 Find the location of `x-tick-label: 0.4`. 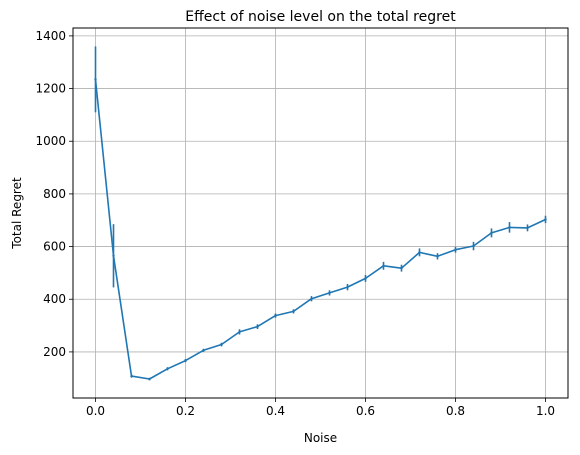

x-tick-label: 0.4 is located at coordinates (275, 411).